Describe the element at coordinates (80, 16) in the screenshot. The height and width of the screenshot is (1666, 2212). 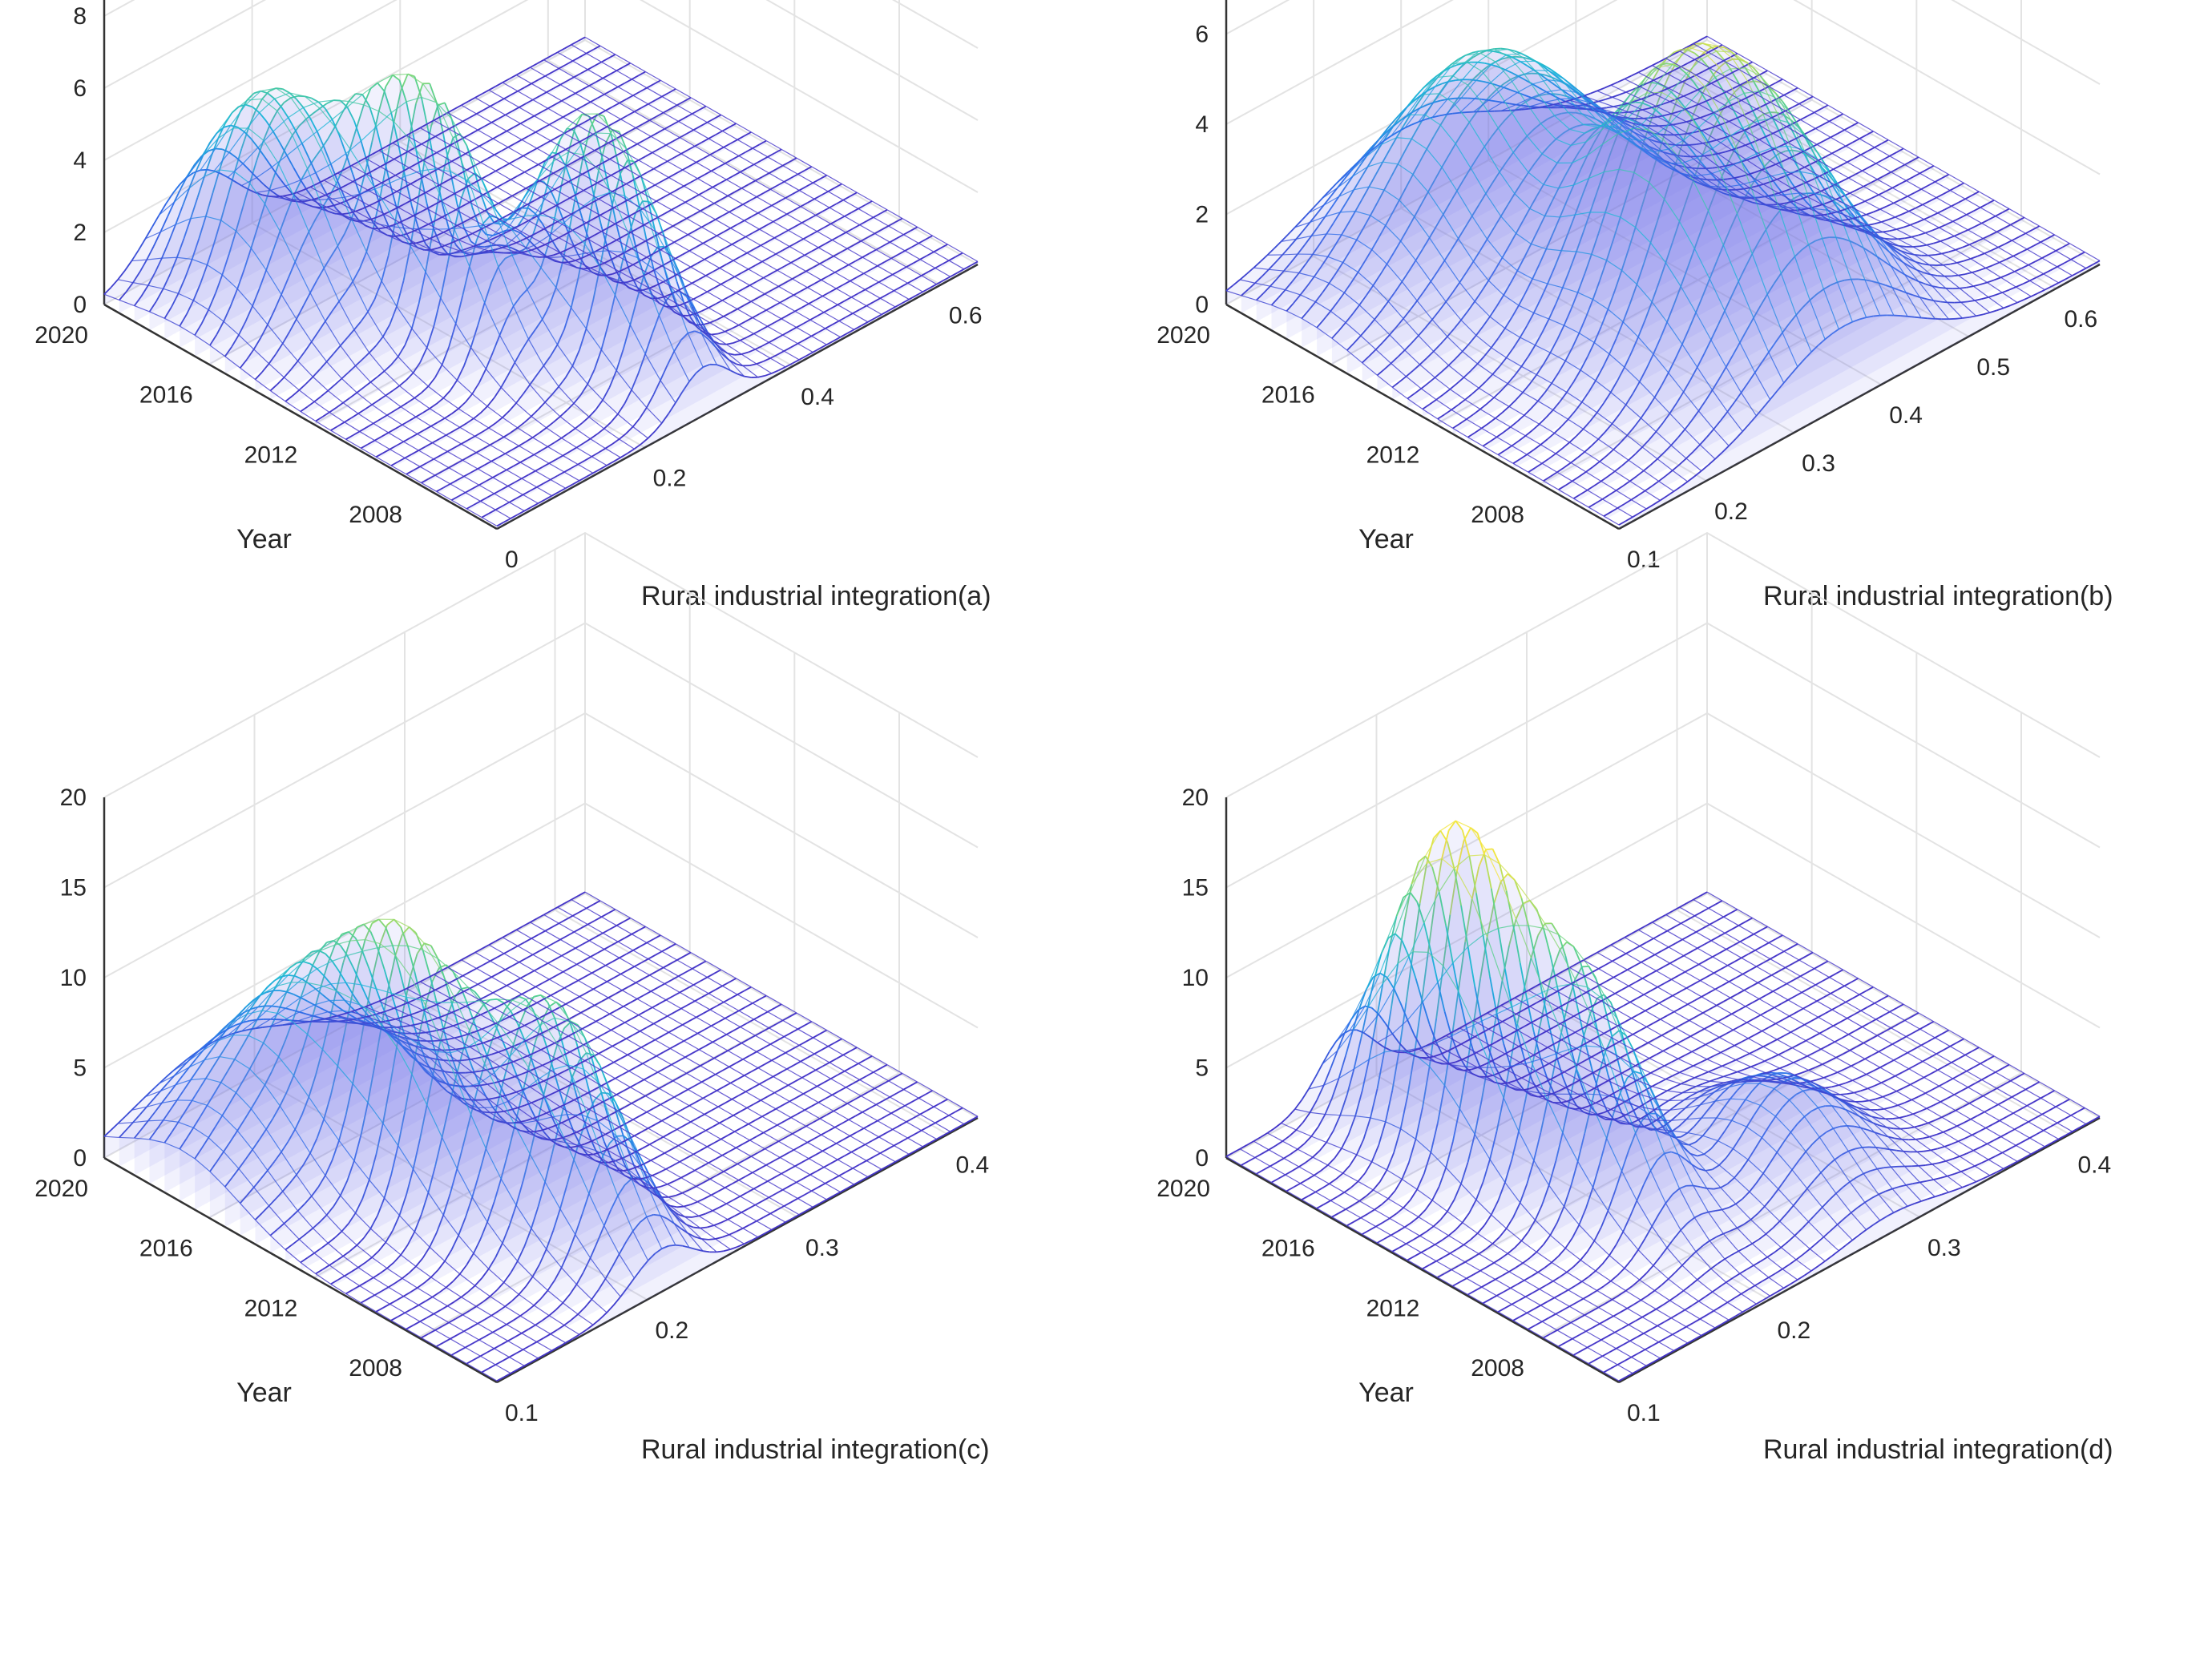
I see `z-tick-label: 8` at that location.